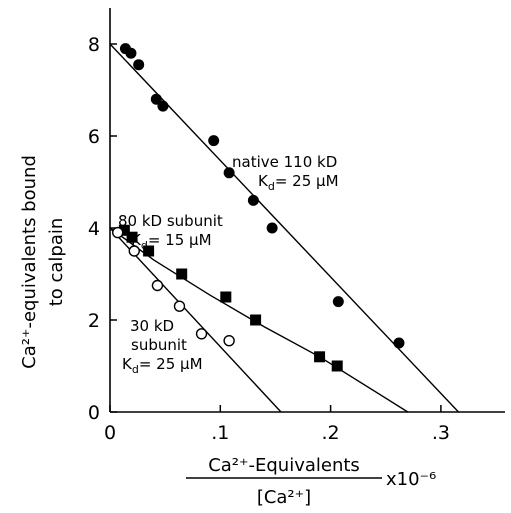  What do you see at coordinates (94, 45) in the screenshot?
I see `y-tick-label: 8` at bounding box center [94, 45].